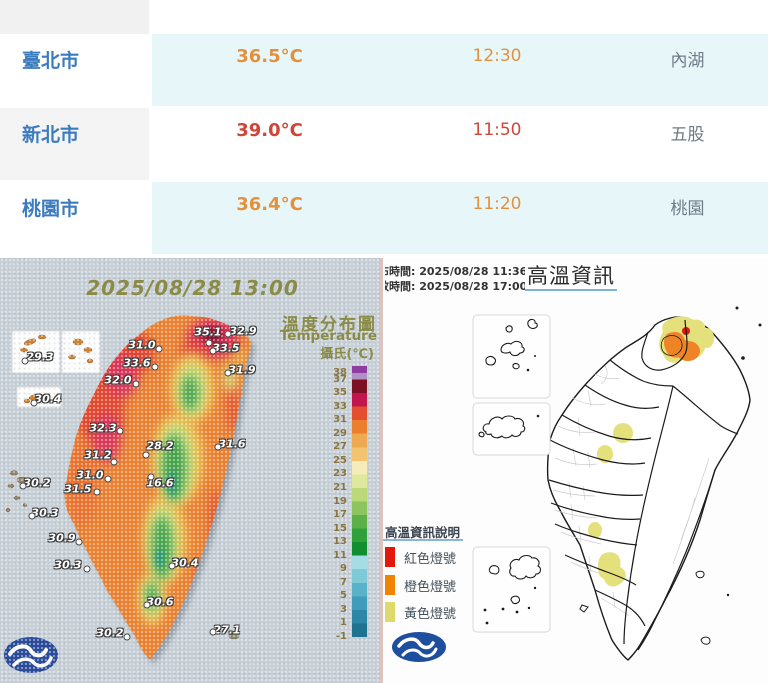 The height and width of the screenshot is (683, 768). Describe the element at coordinates (343, 623) in the screenshot. I see `colorbar-tick: 1` at that location.